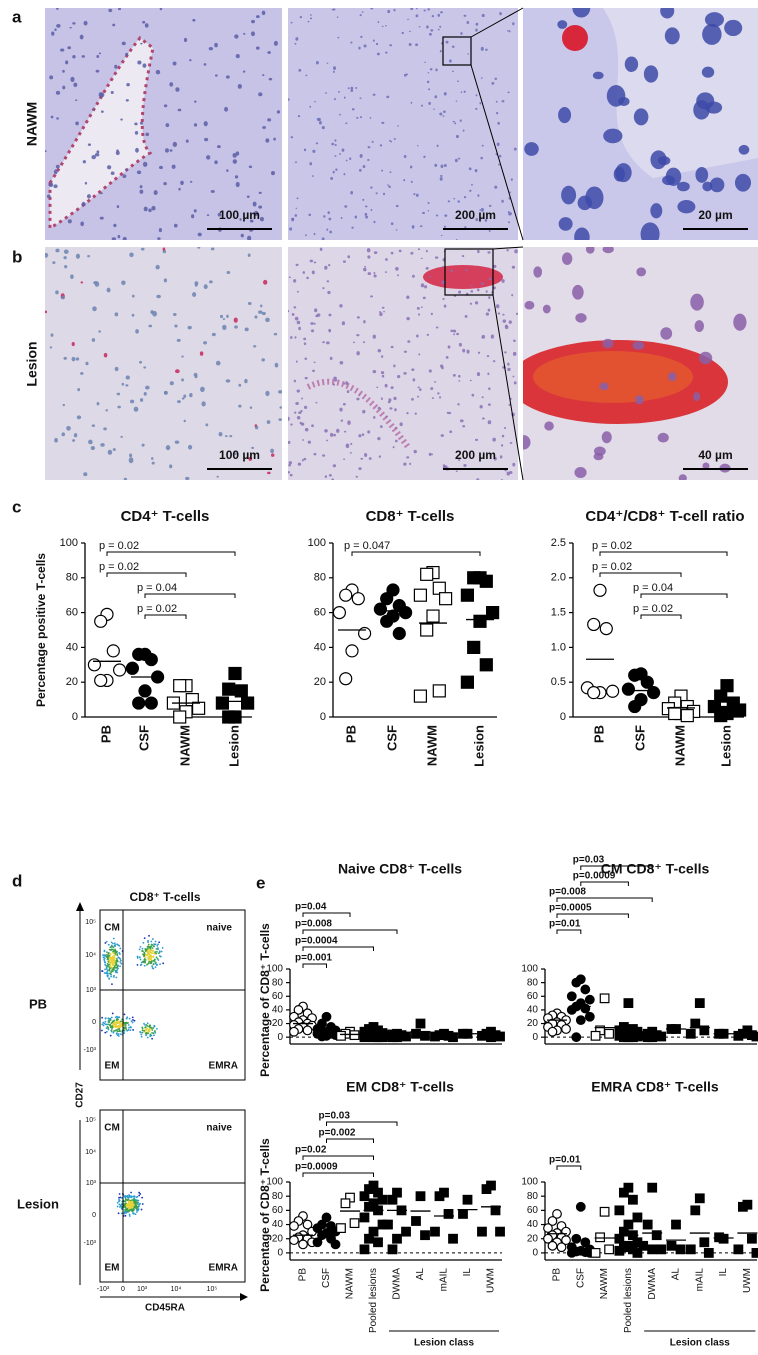  What do you see at coordinates (338, 1157) in the screenshot?
I see `significance-bracket` at bounding box center [338, 1157].